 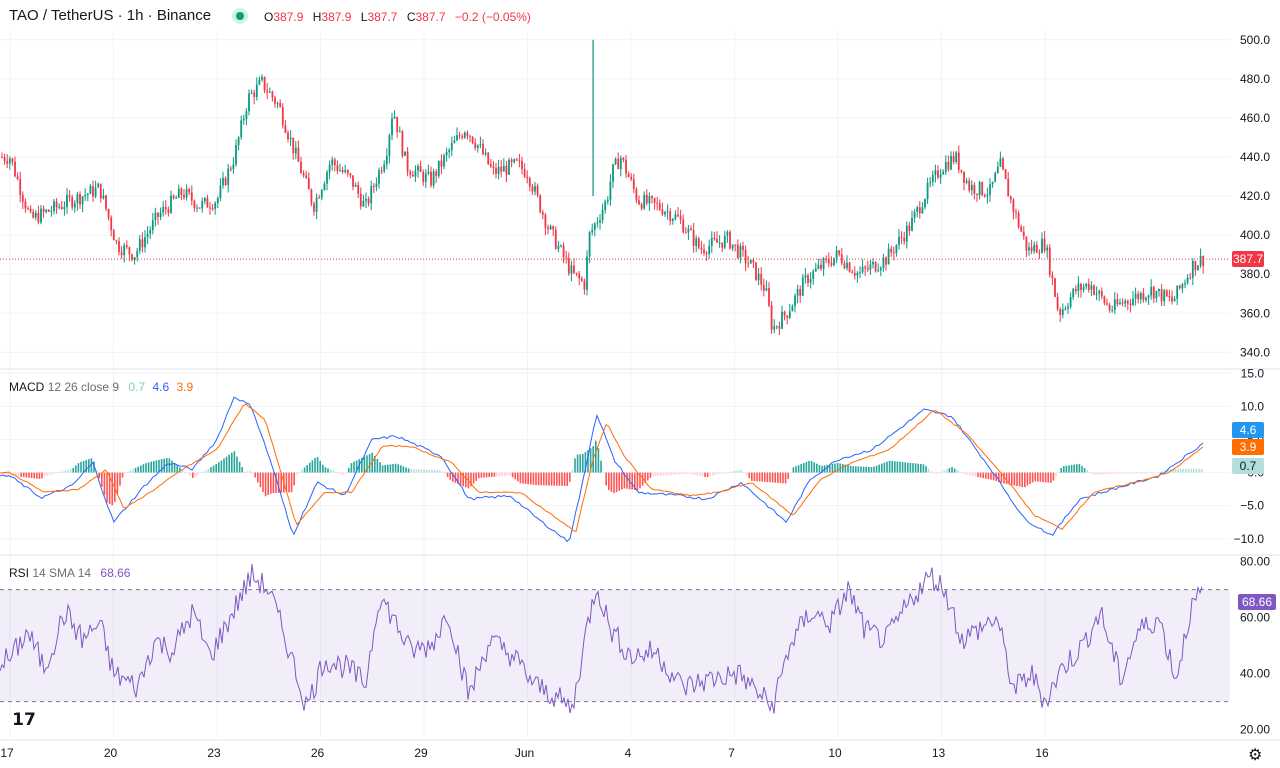 What do you see at coordinates (269, 17) in the screenshot?
I see `open-label: O` at bounding box center [269, 17].